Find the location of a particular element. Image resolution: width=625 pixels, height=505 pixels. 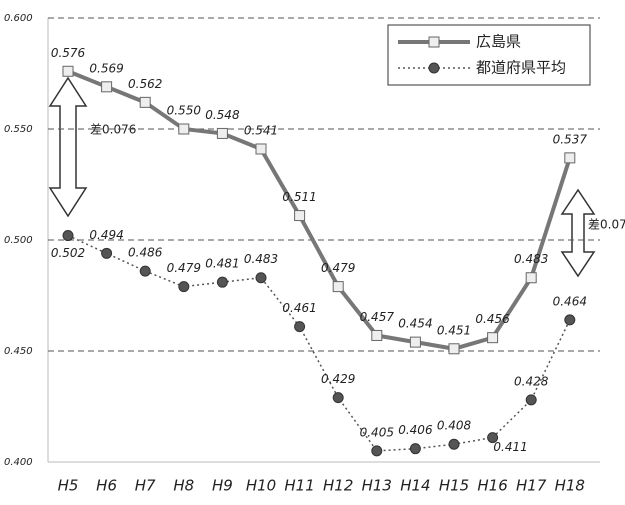

x-tick-label: H8 is located at coordinates (183, 486).